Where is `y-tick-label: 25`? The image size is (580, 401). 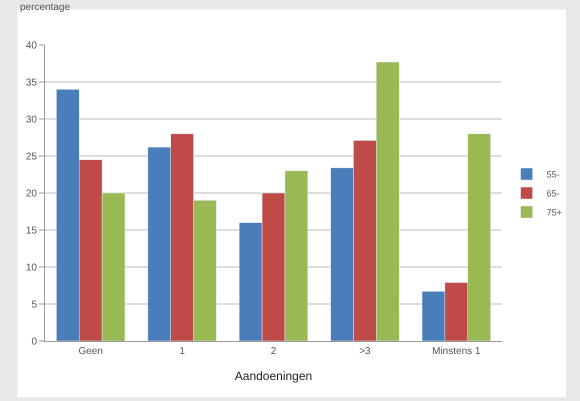 y-tick-label: 25 is located at coordinates (32, 157).